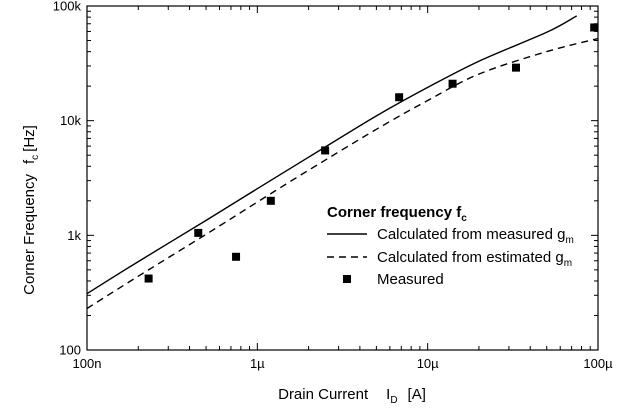 This screenshot has height=410, width=618. Describe the element at coordinates (428, 363) in the screenshot. I see `x-tick-label: 10µ` at that location.